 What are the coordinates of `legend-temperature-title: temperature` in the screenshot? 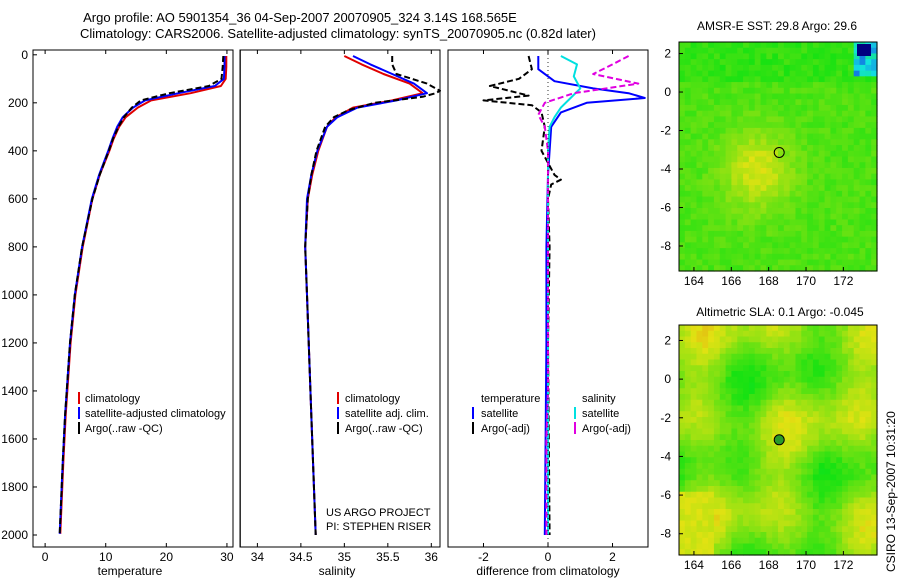 It's located at (510, 399).